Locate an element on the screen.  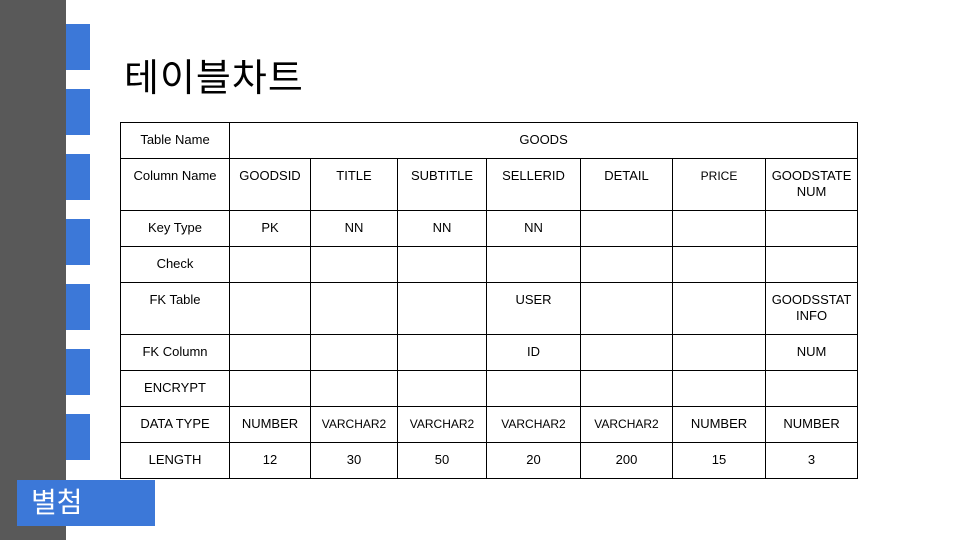
row-label: Check is located at coordinates (175, 264).